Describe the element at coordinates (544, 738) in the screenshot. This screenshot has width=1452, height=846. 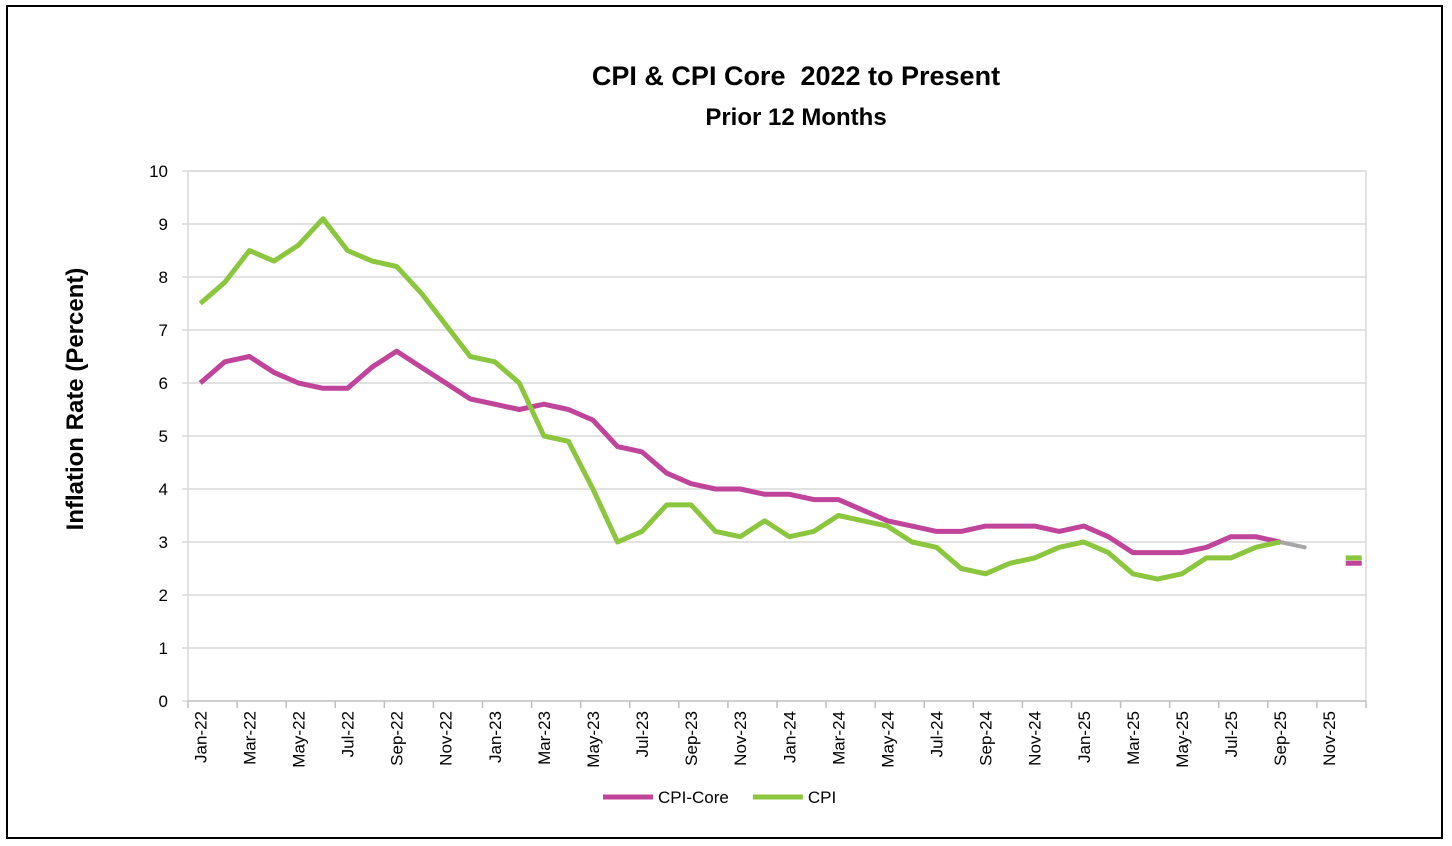
I see `x-tick-label-Mar-23: Mar-23` at that location.